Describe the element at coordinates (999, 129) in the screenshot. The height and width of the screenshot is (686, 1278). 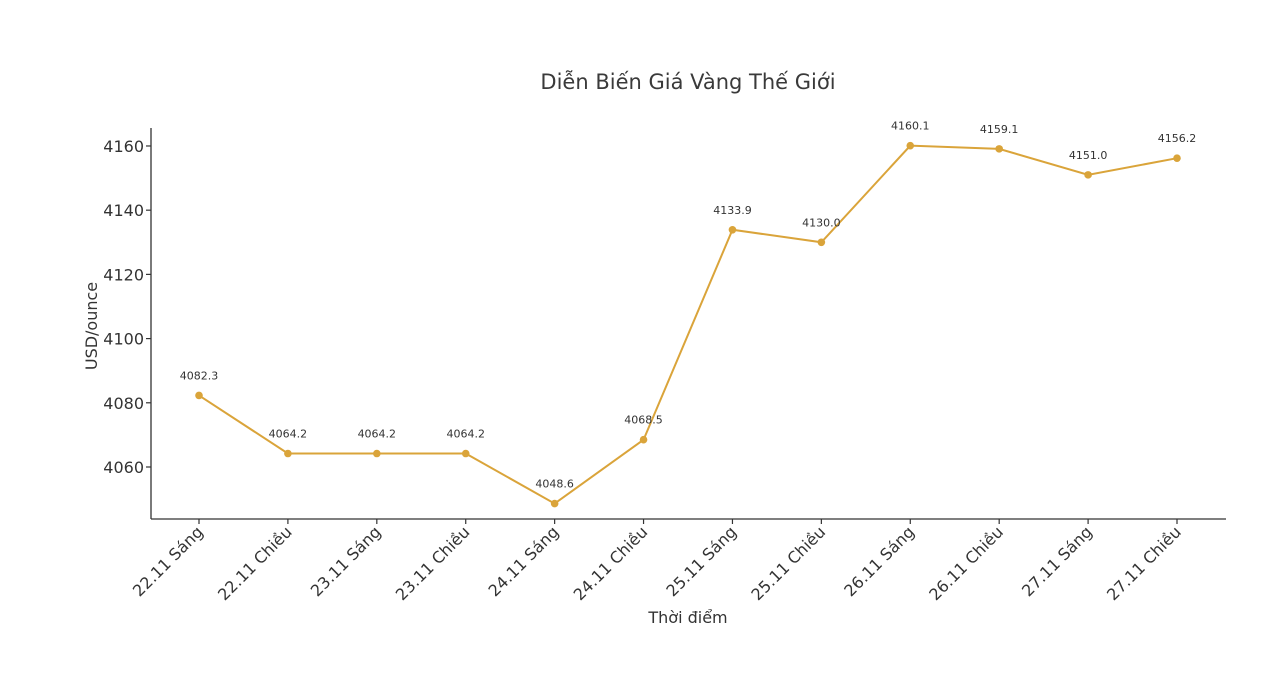
I see `data-label: 4159.1` at that location.